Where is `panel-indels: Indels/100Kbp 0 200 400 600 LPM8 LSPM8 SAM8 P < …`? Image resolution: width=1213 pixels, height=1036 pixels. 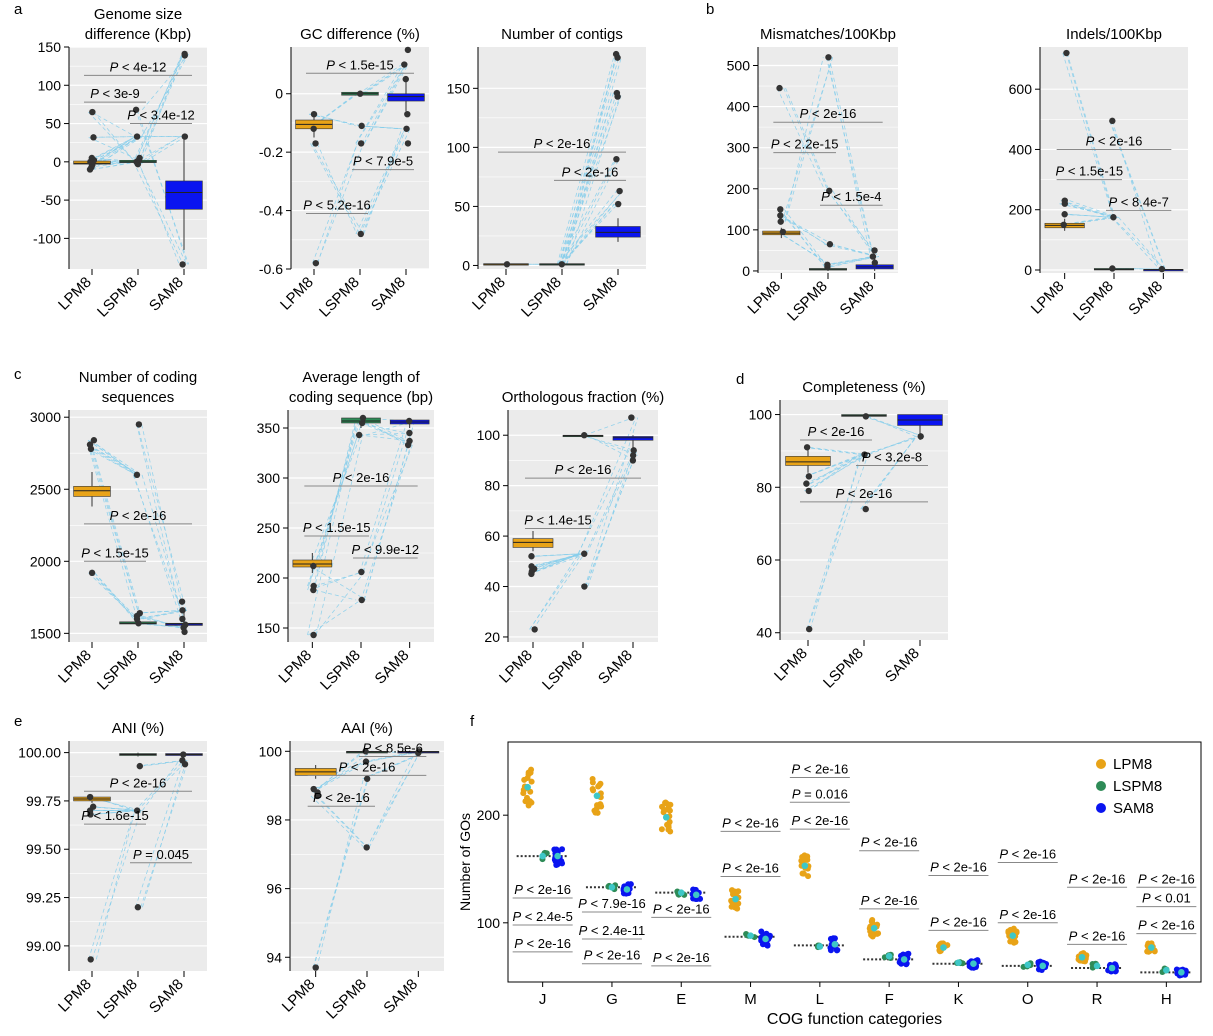 panel-indels: Indels/100Kbp 0 200 400 600 LPM8 LSPM8 SAM8 P < … is located at coordinates (1098, 175).